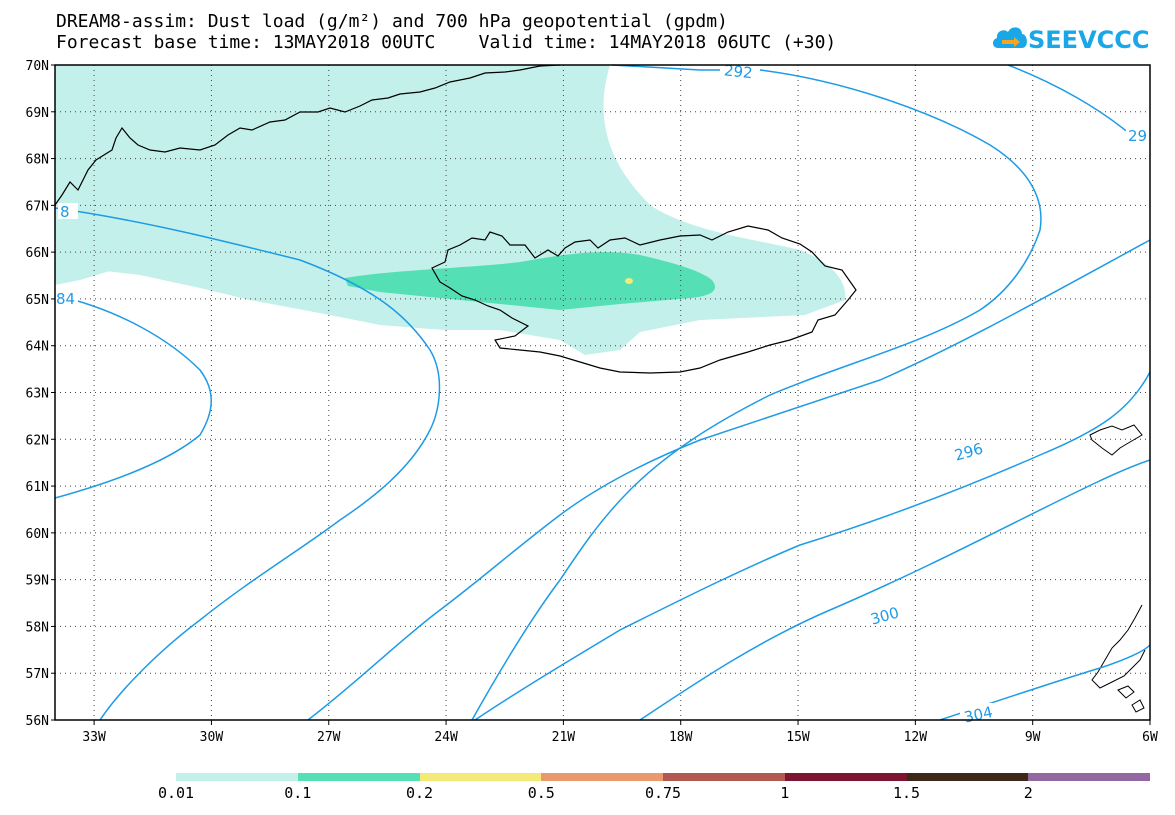  What do you see at coordinates (298, 793) in the screenshot?
I see `colorbar-label: 0.1` at bounding box center [298, 793].